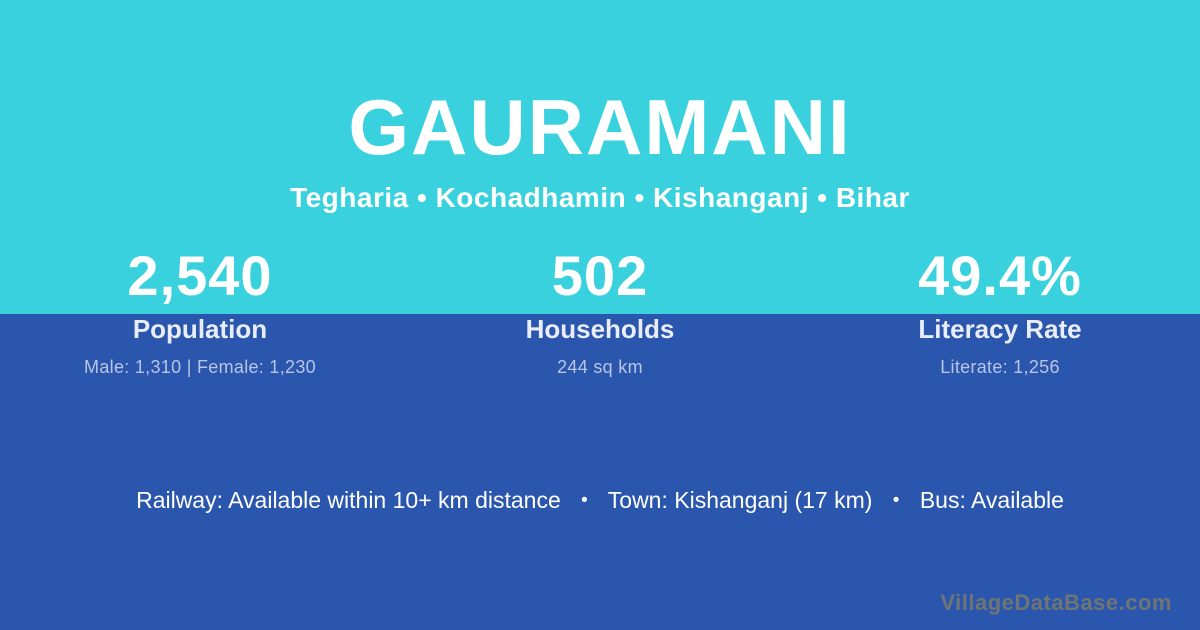  I want to click on population-label: Population, so click(200, 329).